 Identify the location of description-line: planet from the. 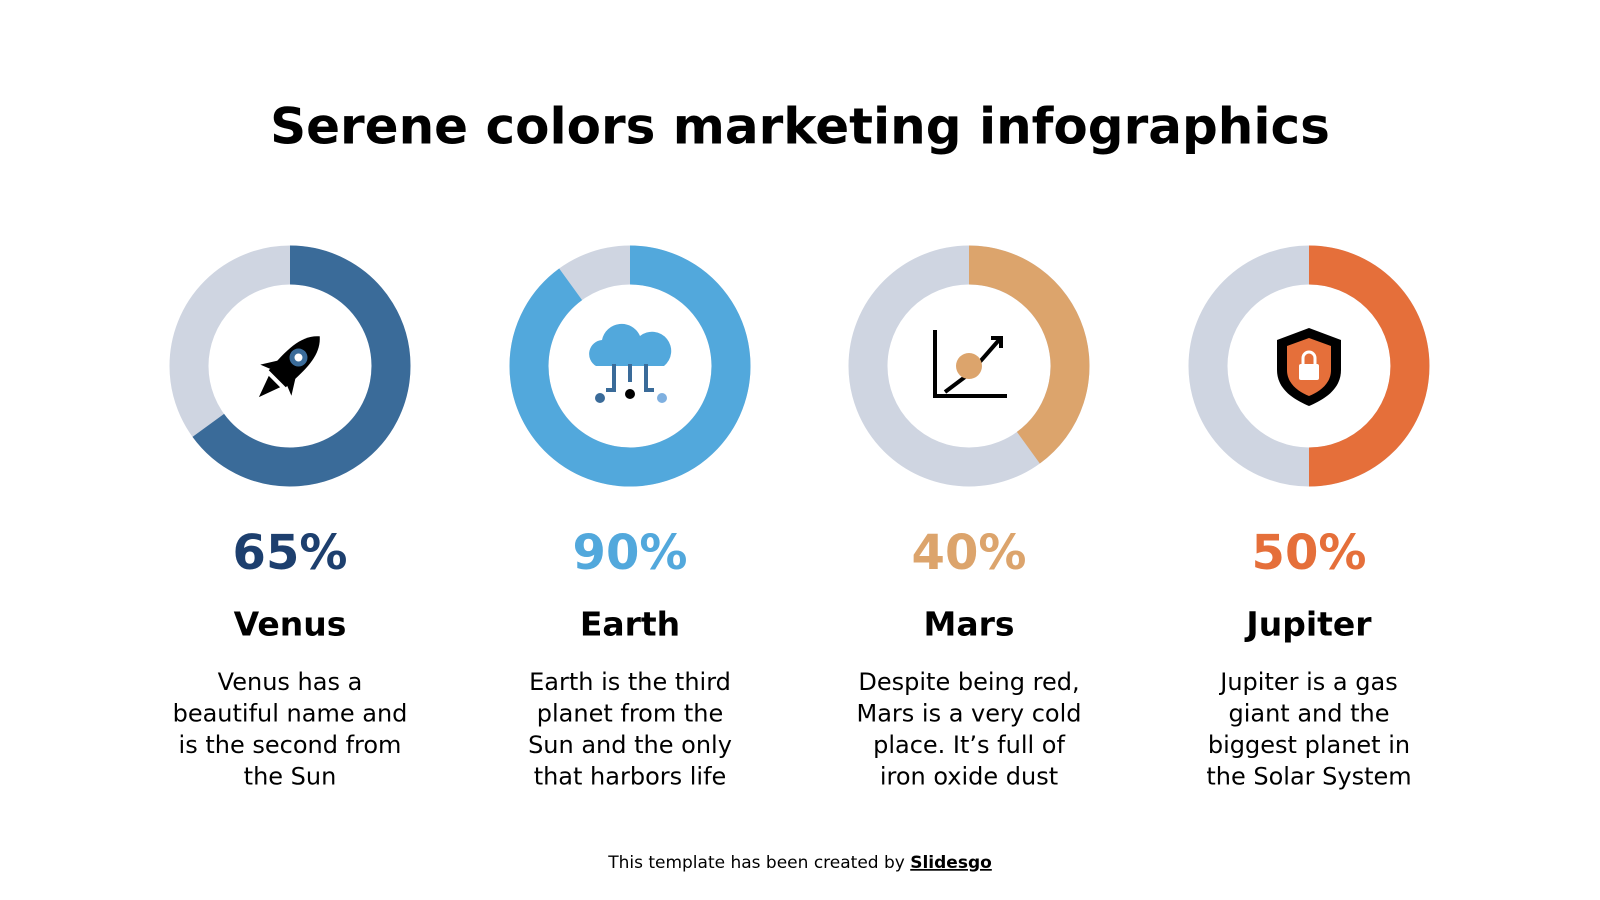
(630, 714).